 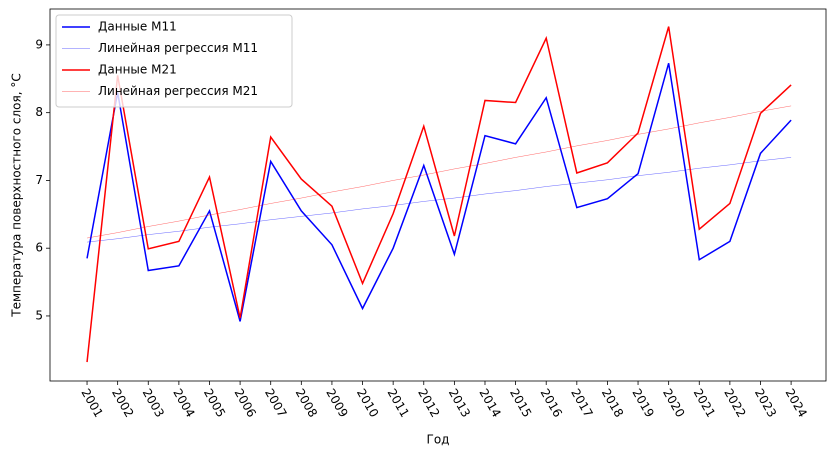 What do you see at coordinates (153, 402) in the screenshot?
I see `x-tick-label: 2003` at bounding box center [153, 402].